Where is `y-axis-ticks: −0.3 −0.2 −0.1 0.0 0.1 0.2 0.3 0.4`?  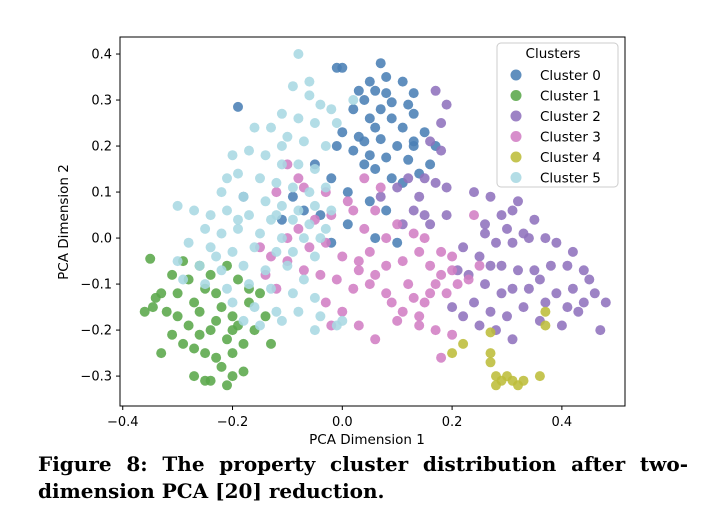
y-axis-ticks: −0.3 −0.2 −0.1 0.0 0.1 0.2 0.3 0.4 is located at coordinates (100, 216).